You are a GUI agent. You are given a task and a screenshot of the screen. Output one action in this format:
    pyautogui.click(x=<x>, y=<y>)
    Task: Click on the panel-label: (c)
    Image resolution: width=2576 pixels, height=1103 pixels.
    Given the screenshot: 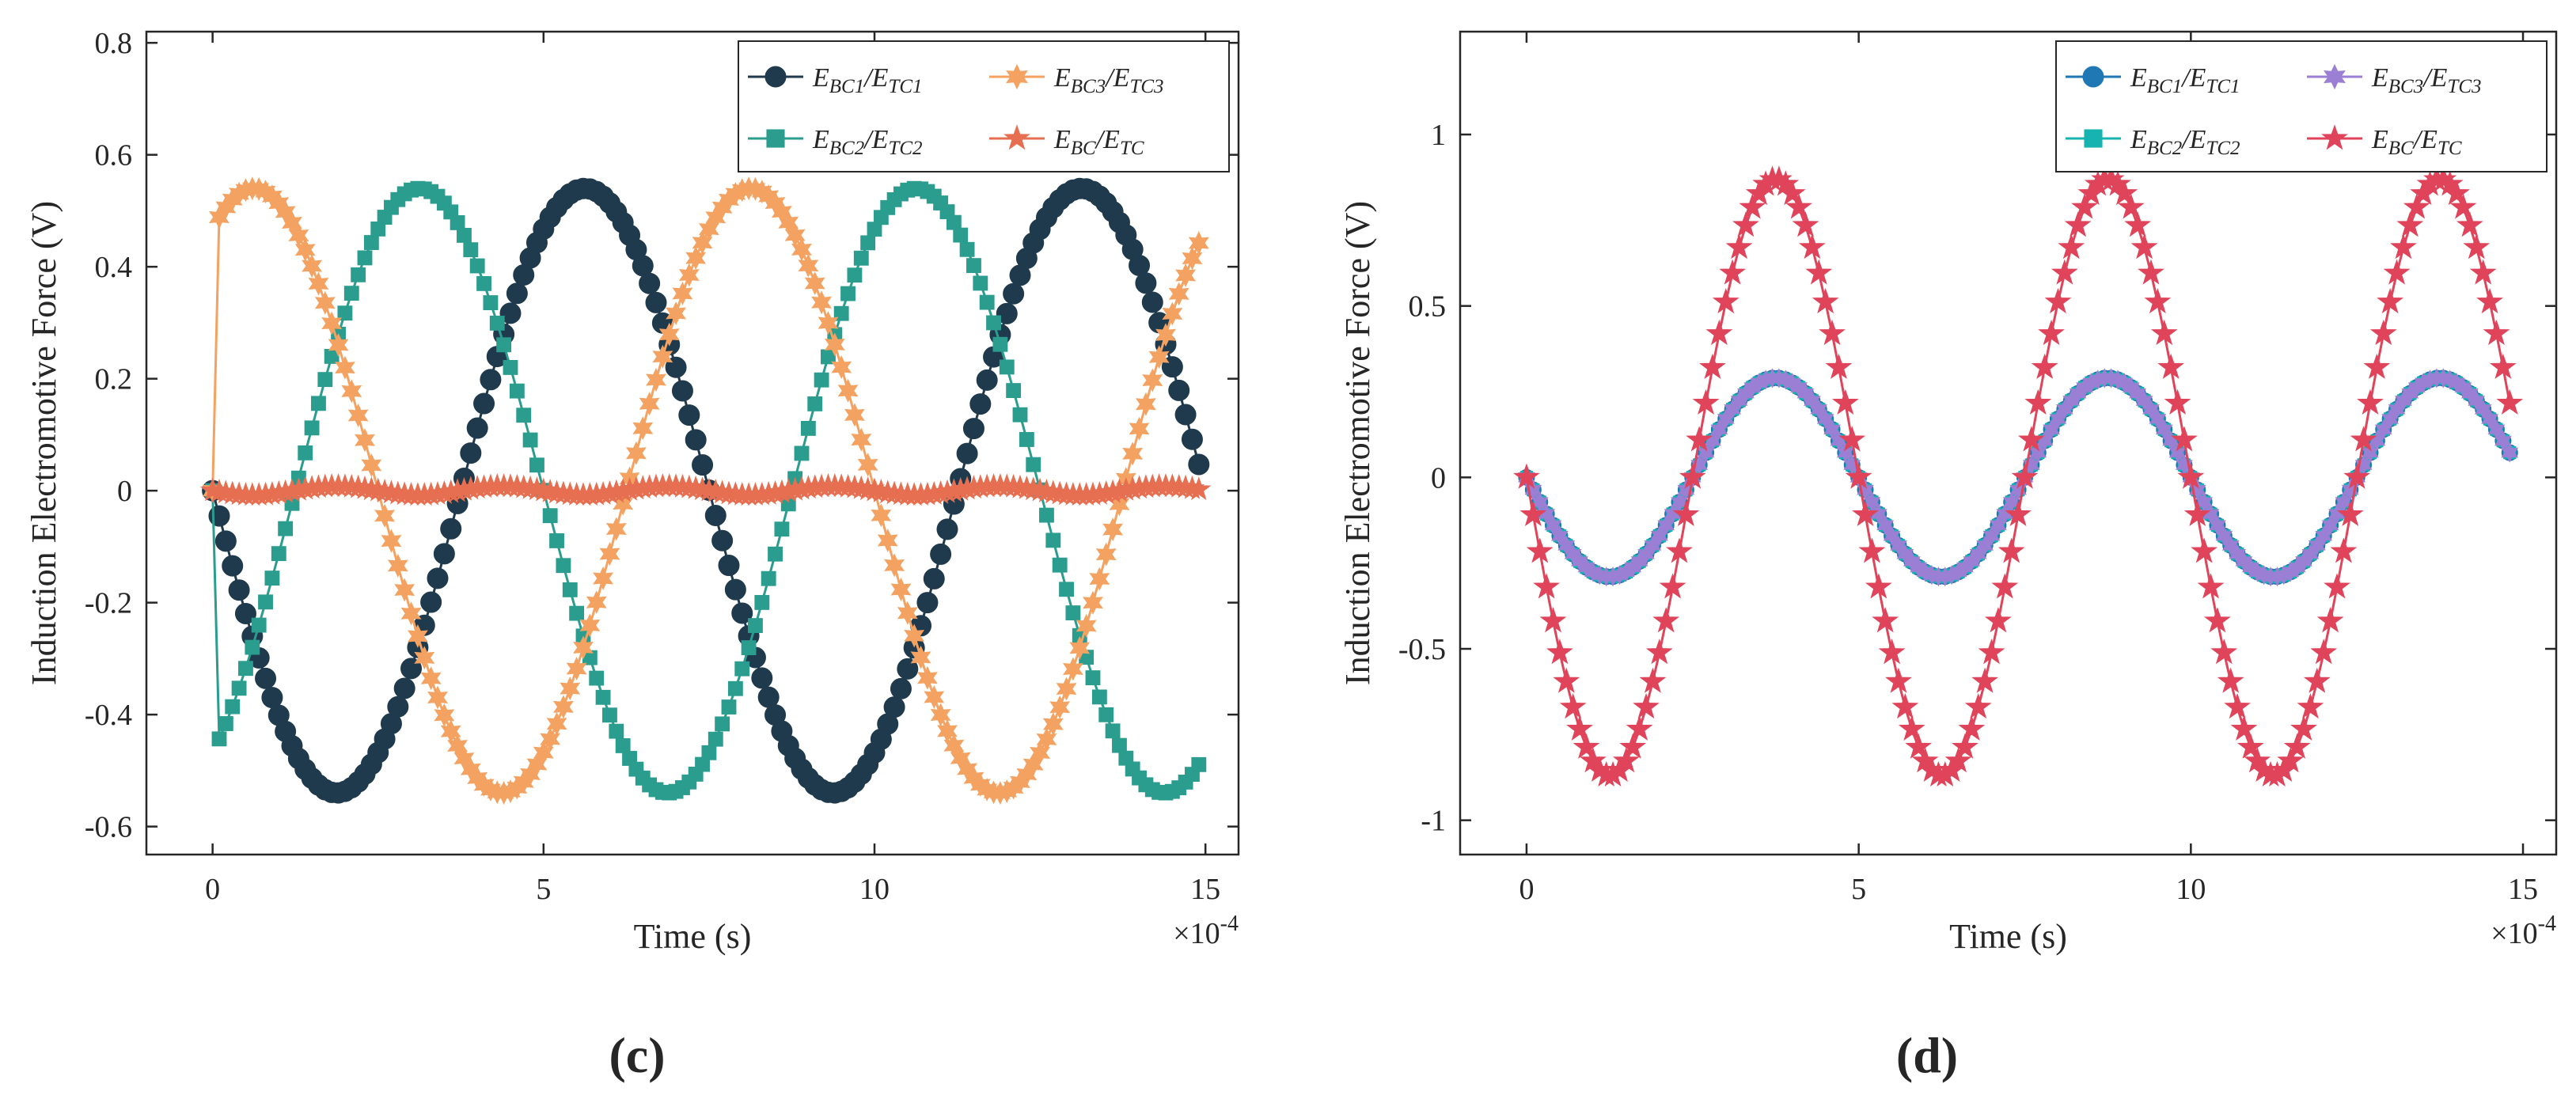 What is the action you would take?
    pyautogui.click(x=637, y=1055)
    